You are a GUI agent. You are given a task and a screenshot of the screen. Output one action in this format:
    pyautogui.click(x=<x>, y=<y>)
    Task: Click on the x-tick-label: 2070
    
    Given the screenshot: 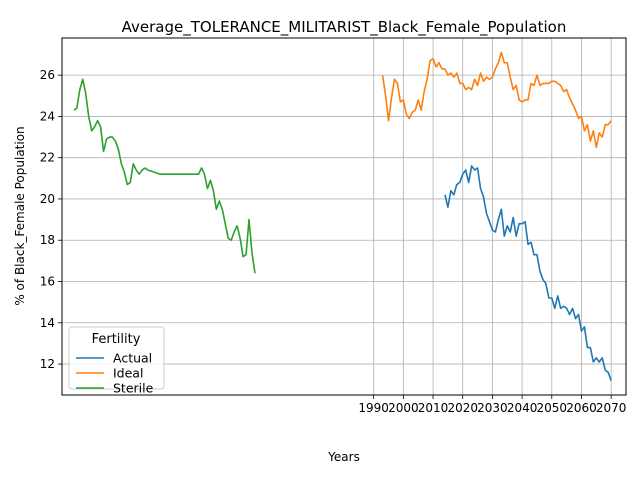 What is the action you would take?
    pyautogui.click(x=611, y=408)
    